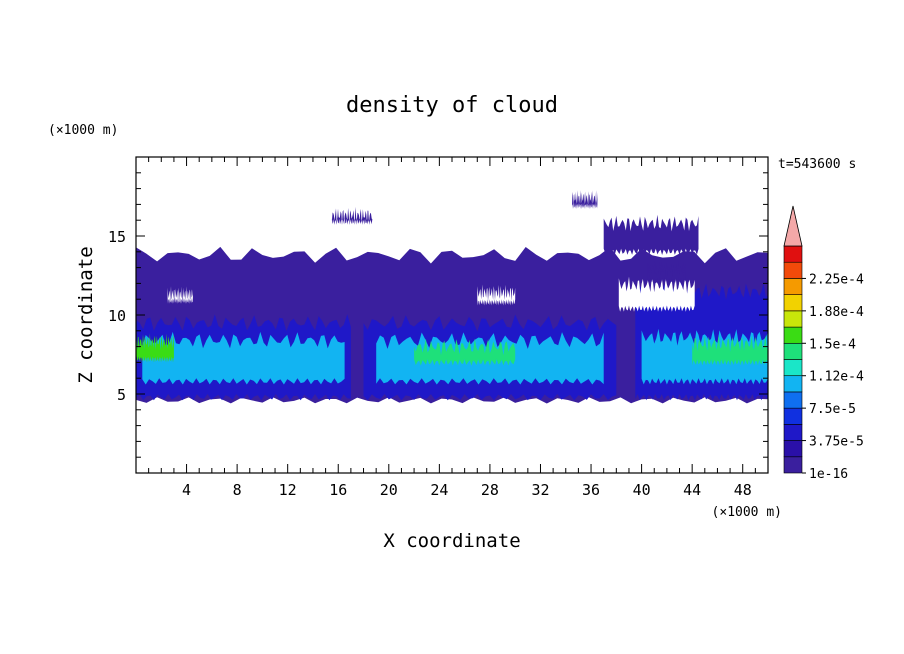  What do you see at coordinates (237, 490) in the screenshot?
I see `x-tick-label: 8` at bounding box center [237, 490].